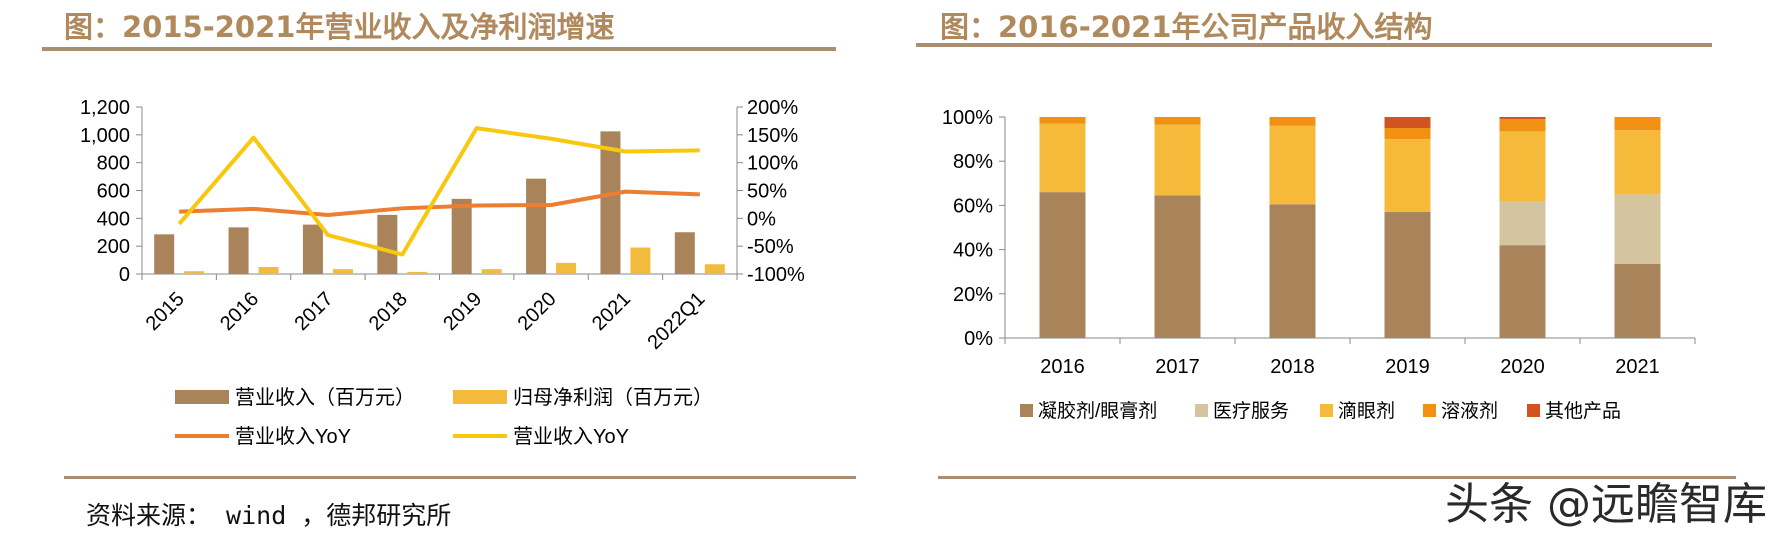  What do you see at coordinates (978, 339) in the screenshot?
I see `right-chart-y-tick-label: 0%` at bounding box center [978, 339].